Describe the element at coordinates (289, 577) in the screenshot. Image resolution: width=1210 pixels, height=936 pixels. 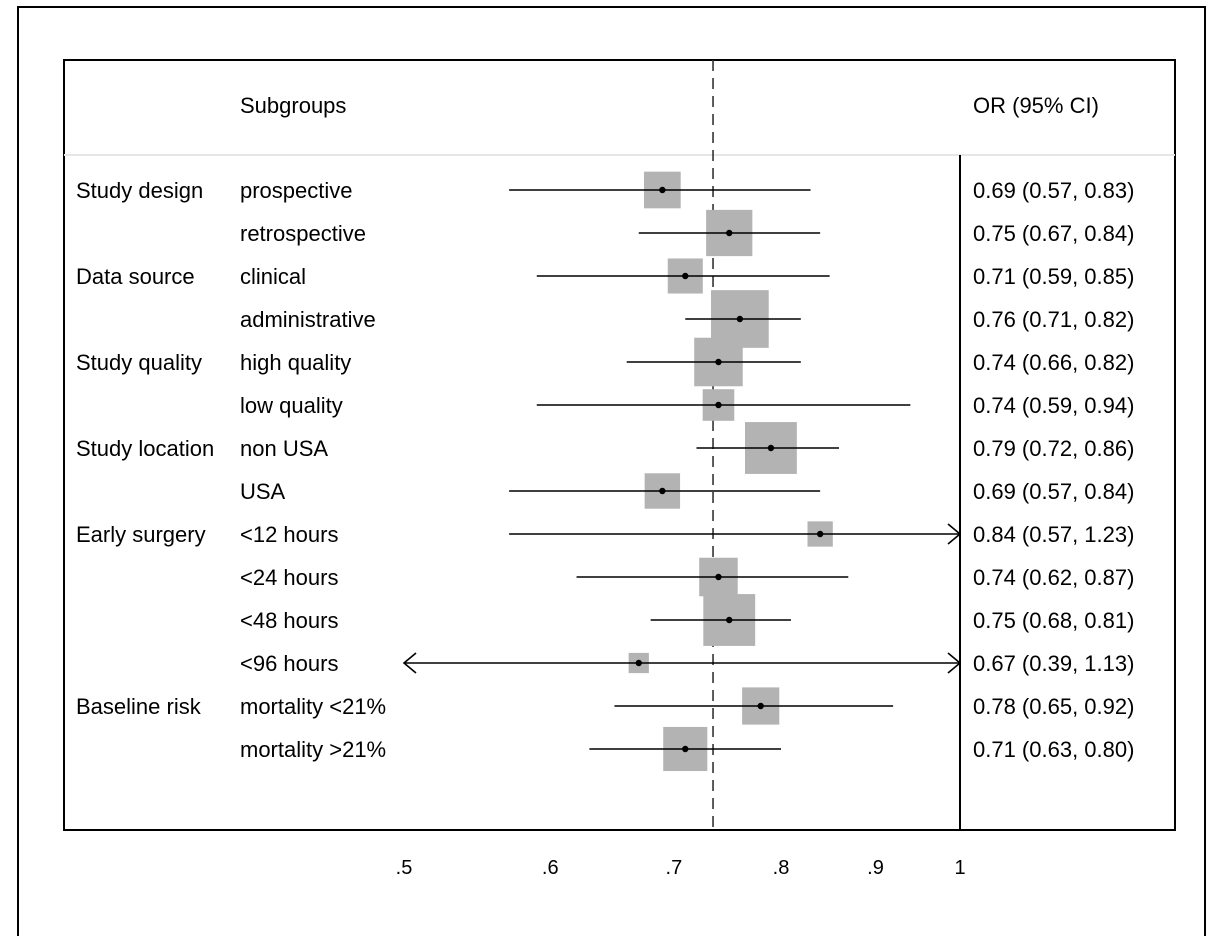
I see `subgroup-label: <24 hours` at that location.